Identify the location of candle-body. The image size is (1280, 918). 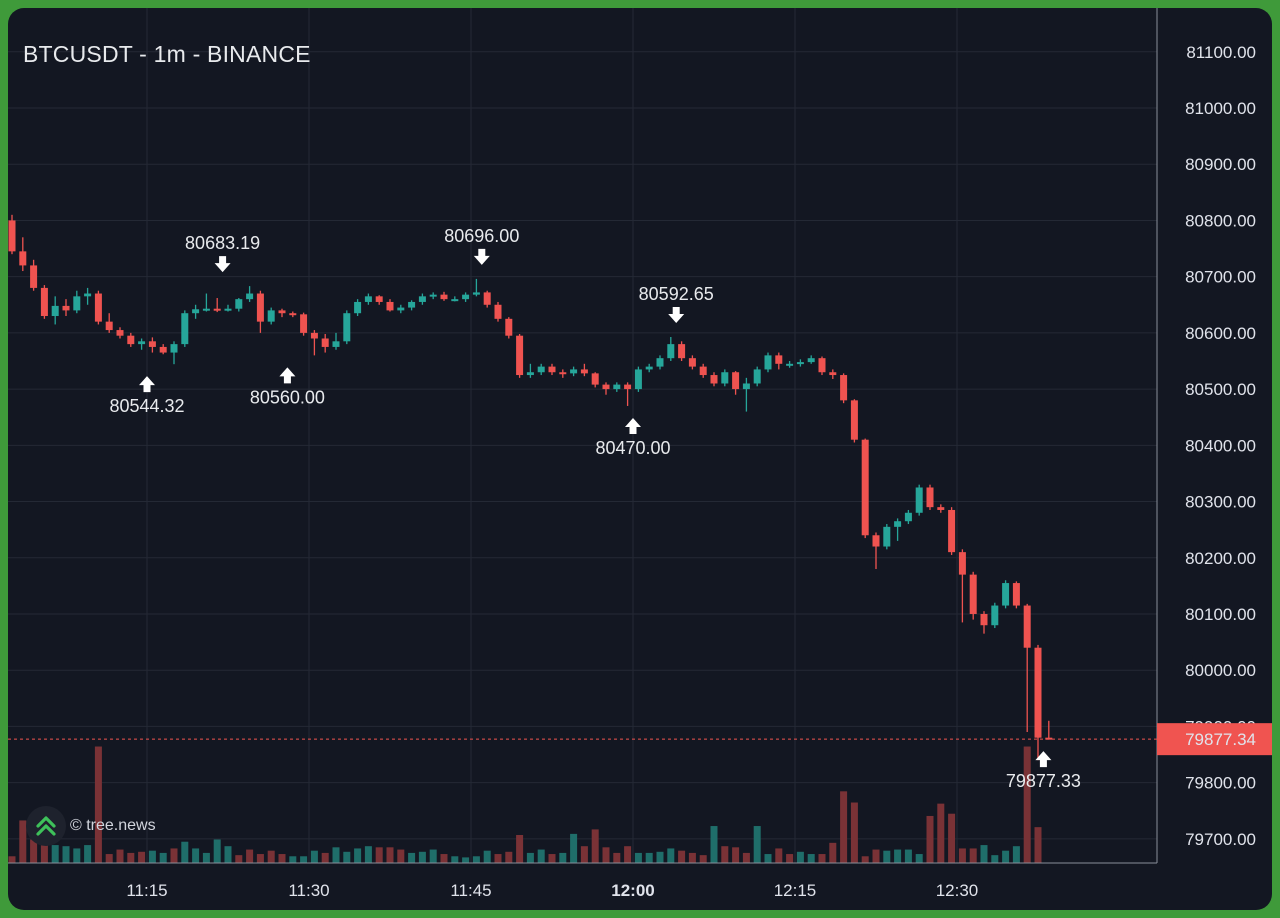
(347, 327).